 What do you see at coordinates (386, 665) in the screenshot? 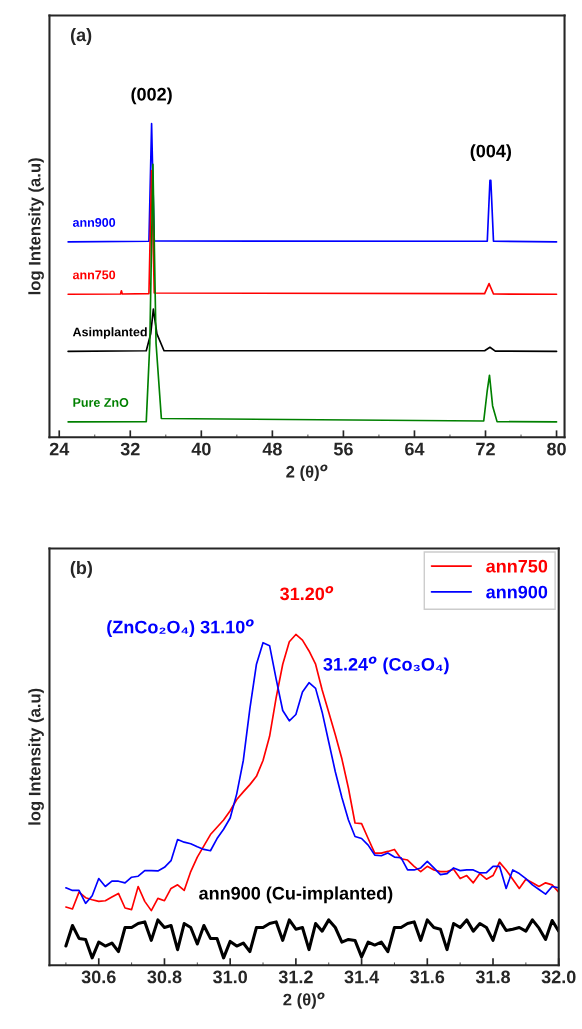
I see `annotation: 31.24$^{o}$ (Co₃O₄)` at bounding box center [386, 665].